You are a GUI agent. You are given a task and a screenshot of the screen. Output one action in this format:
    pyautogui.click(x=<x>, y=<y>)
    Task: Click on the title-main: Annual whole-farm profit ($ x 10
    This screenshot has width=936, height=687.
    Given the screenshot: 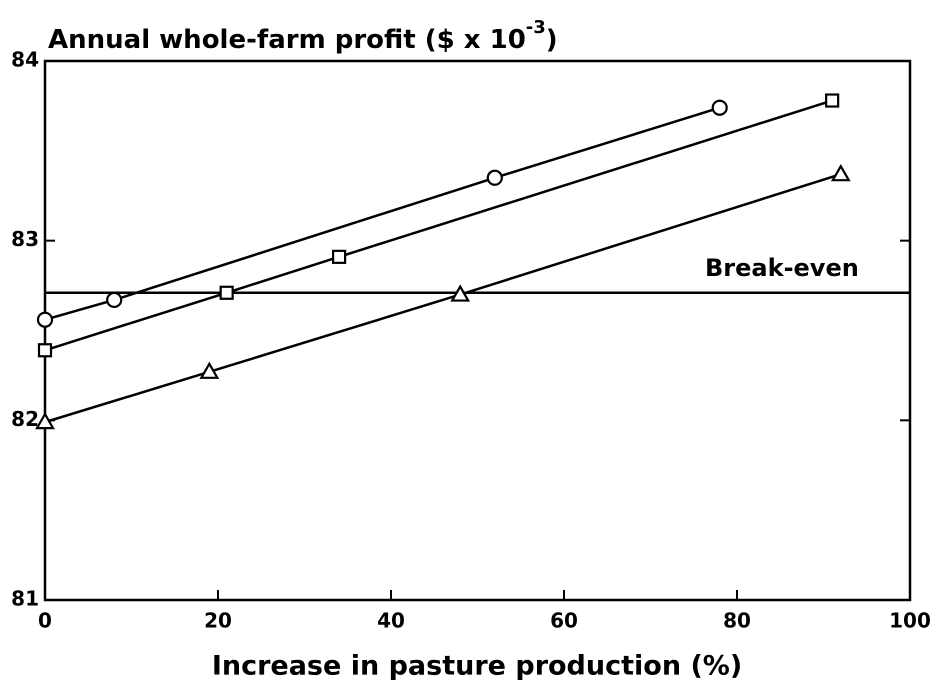 What is the action you would take?
    pyautogui.click(x=287, y=40)
    